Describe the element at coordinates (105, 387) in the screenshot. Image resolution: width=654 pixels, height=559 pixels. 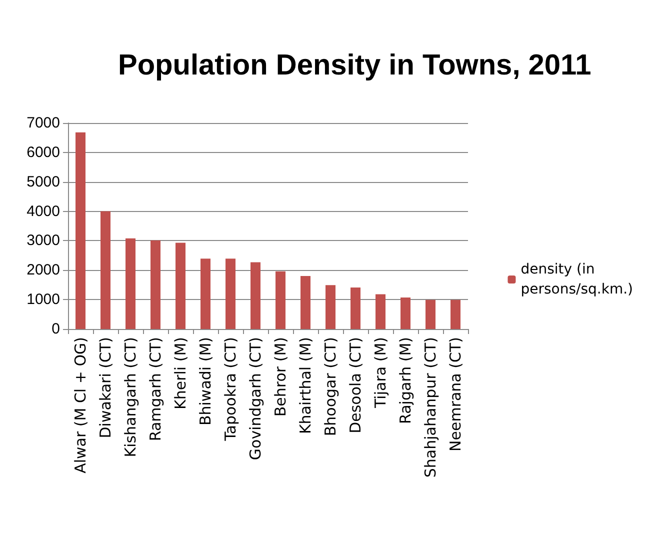
I see `x-tick-label: Diwakari (CT)` at that location.